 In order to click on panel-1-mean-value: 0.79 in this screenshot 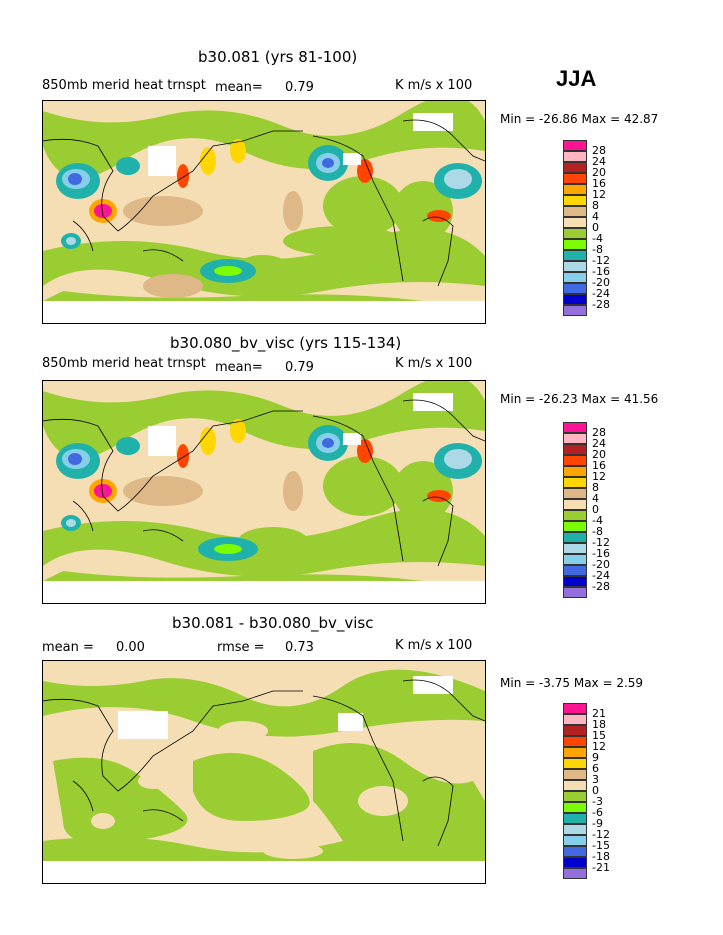, I will do `click(299, 87)`.